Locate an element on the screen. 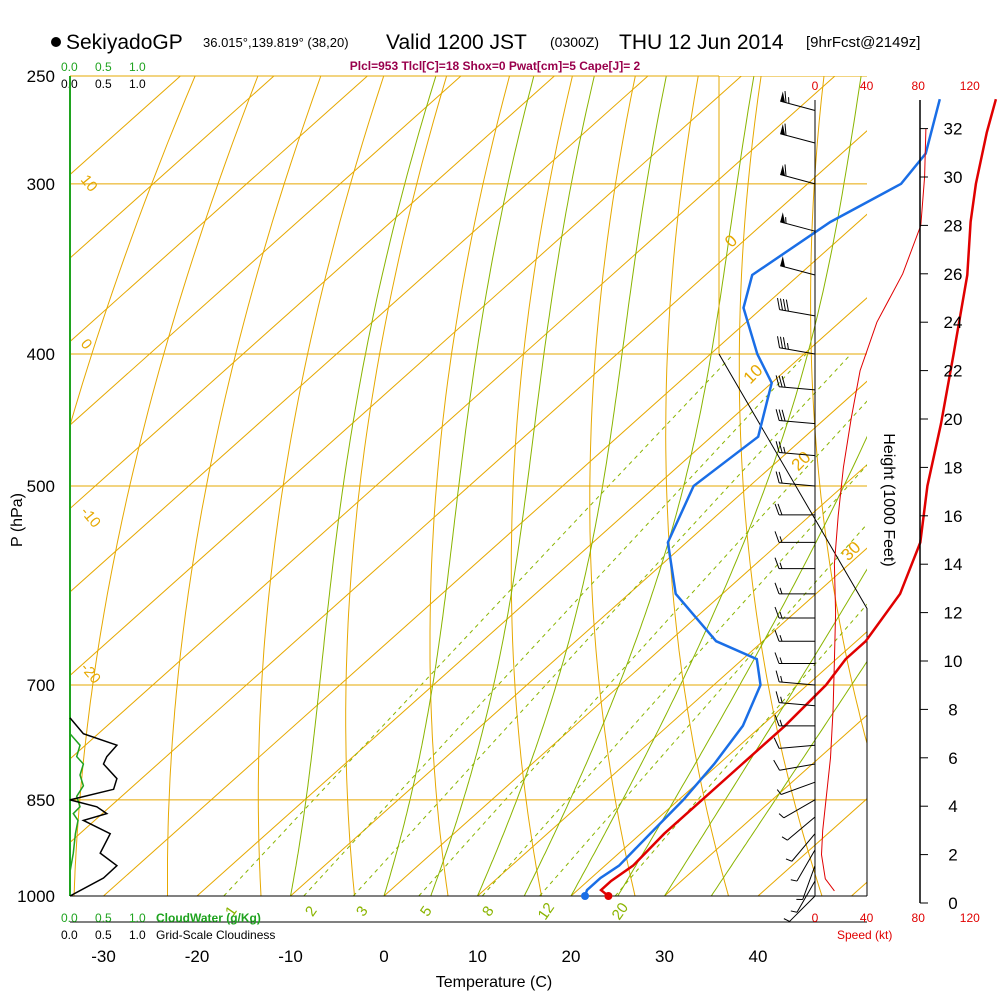 Image resolution: width=1000 pixels, height=1000 pixels. height-tick-label: 26 is located at coordinates (953, 274).